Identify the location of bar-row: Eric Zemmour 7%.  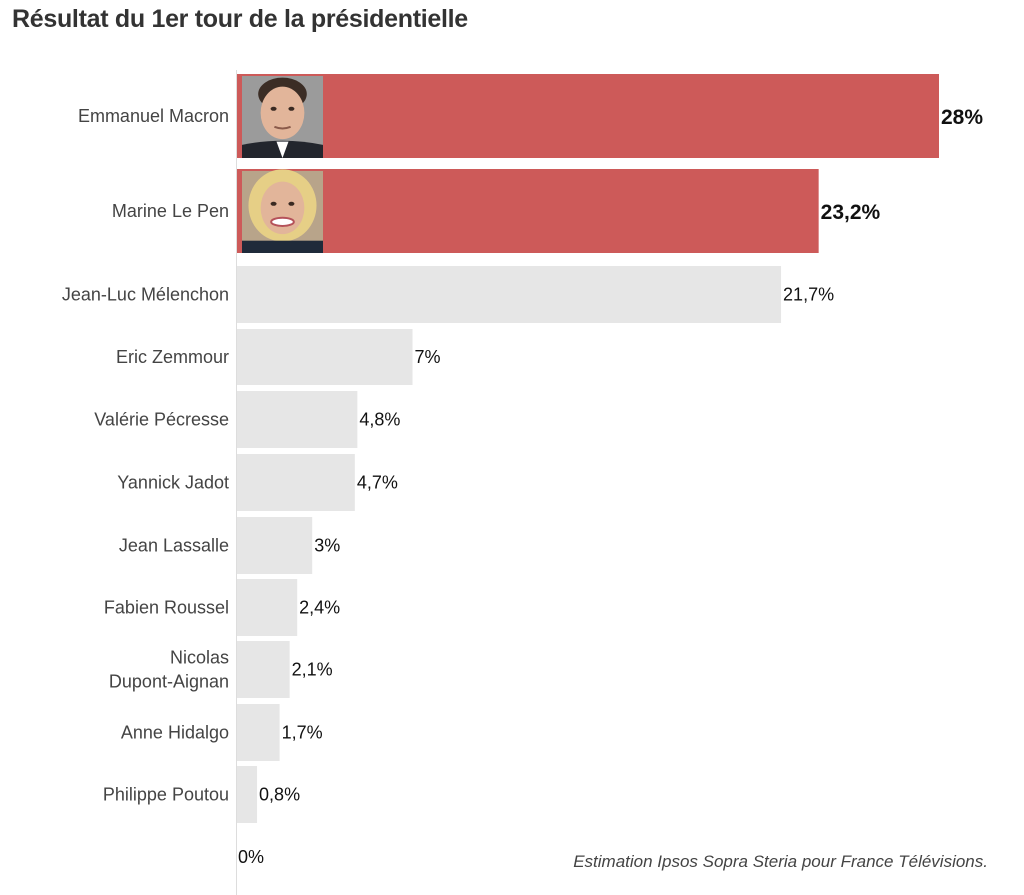
(278, 357).